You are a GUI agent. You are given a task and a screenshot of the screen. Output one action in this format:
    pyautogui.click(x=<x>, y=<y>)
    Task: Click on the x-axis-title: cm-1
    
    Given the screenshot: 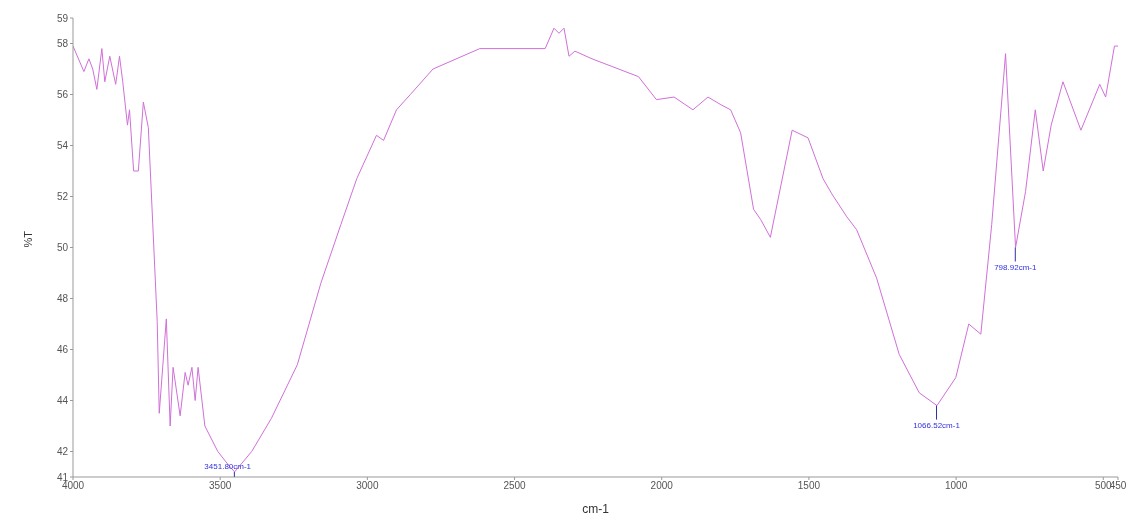 What is the action you would take?
    pyautogui.click(x=596, y=509)
    